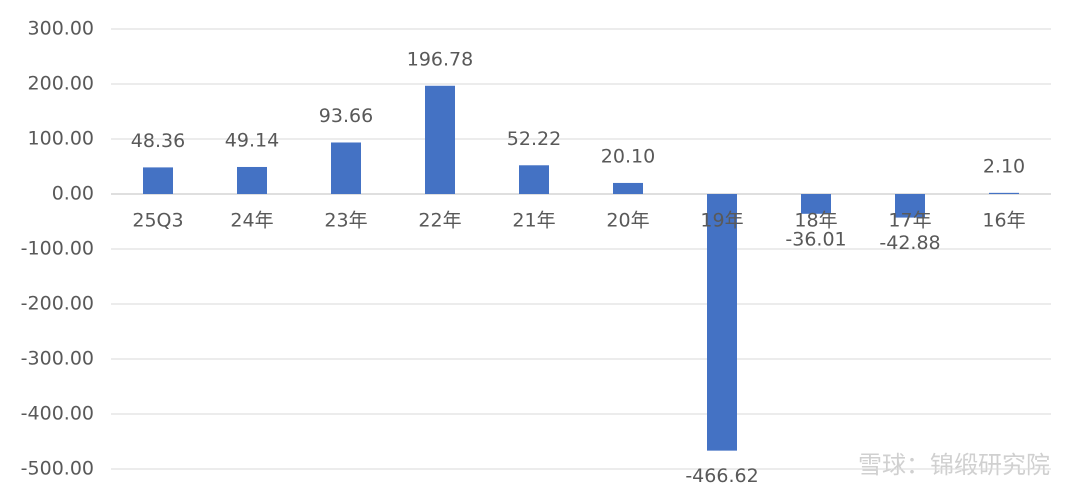 The height and width of the screenshot is (500, 1080). I want to click on y-tick-label: 200.00, so click(61, 84).